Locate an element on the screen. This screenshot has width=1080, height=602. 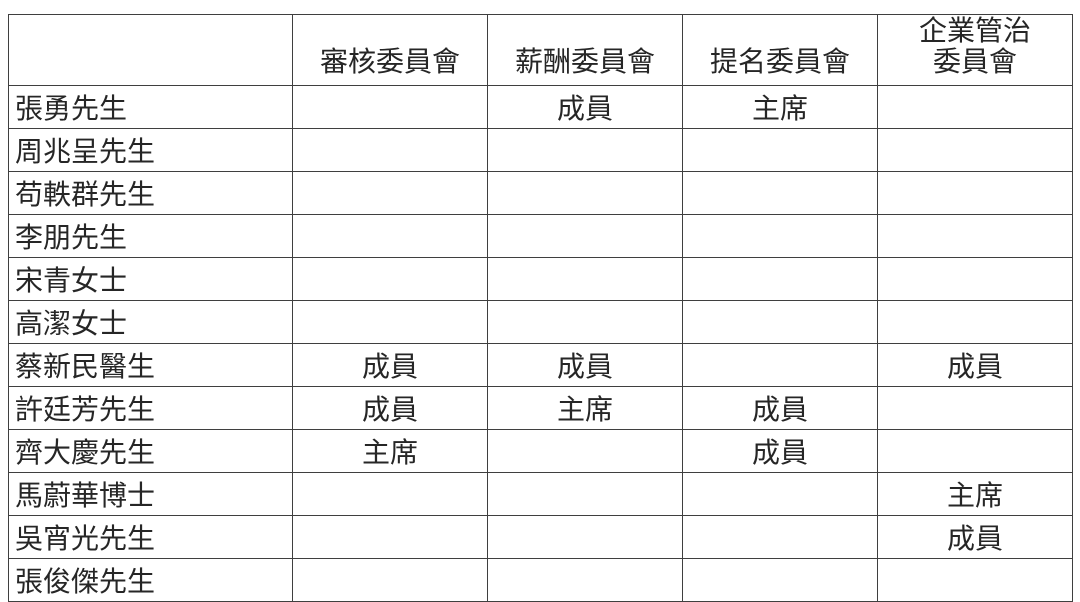
member-name-cell: 李朋先生 is located at coordinates (150, 235).